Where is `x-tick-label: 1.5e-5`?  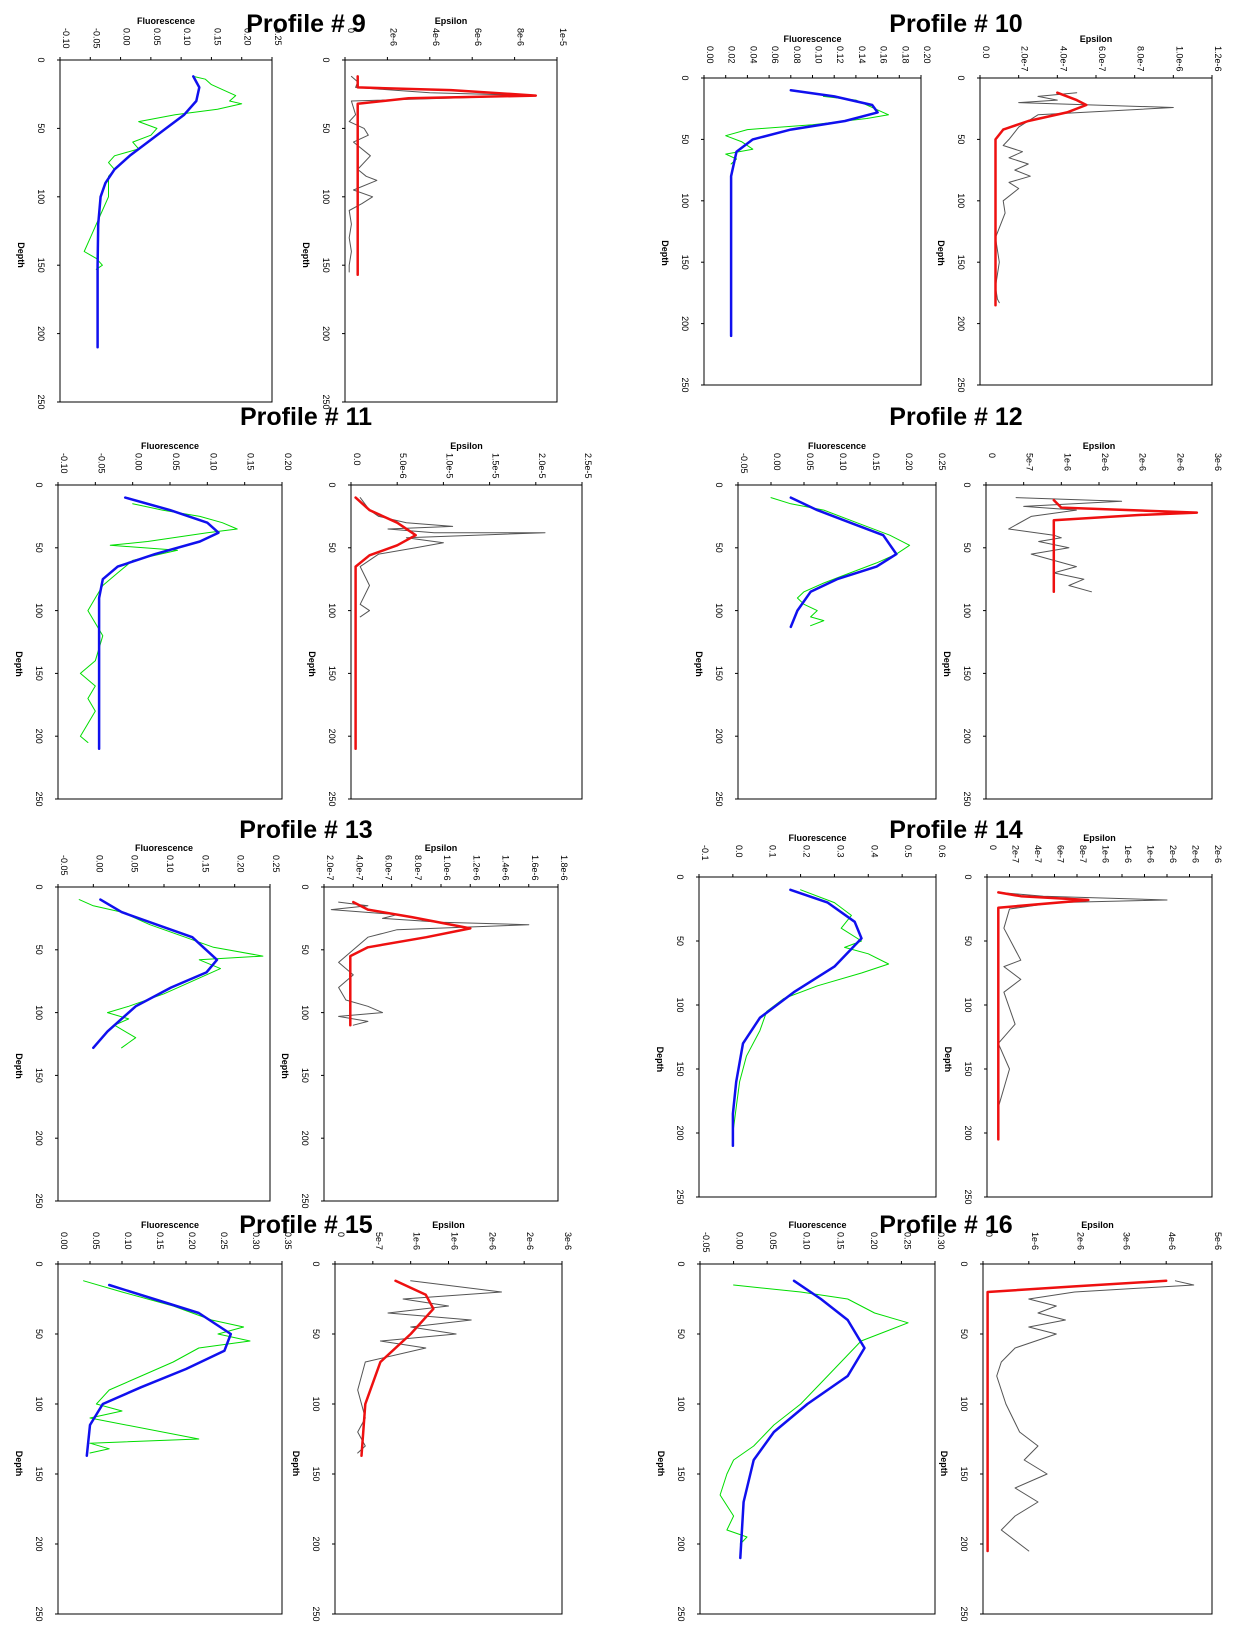
x-tick-label: 1.5e-5 is located at coordinates (496, 466).